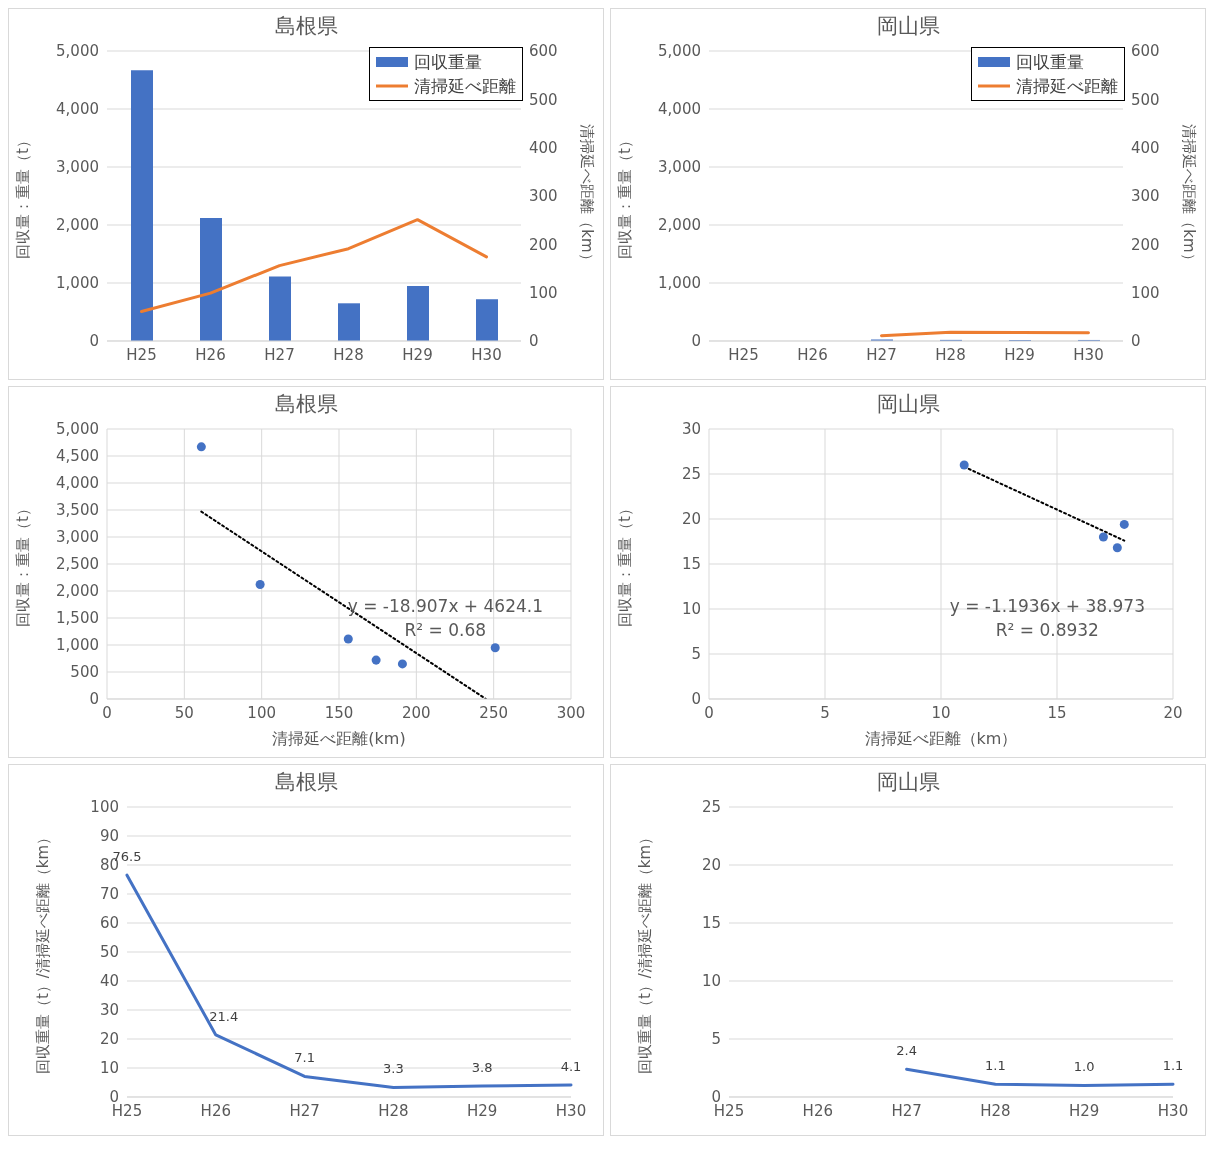 The width and height of the screenshot is (1208, 1149). What do you see at coordinates (109, 981) in the screenshot?
I see `y-tick-label: 40` at bounding box center [109, 981].